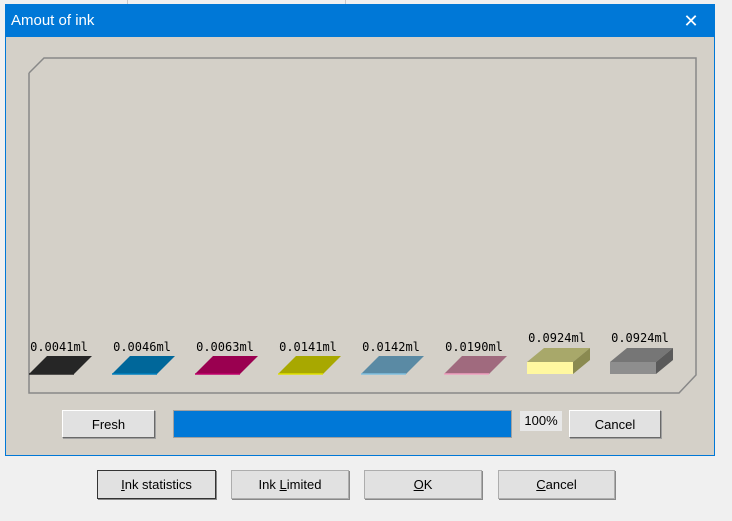 The image size is (732, 521). I want to click on cancel-progress-button: Cancel, so click(615, 424).